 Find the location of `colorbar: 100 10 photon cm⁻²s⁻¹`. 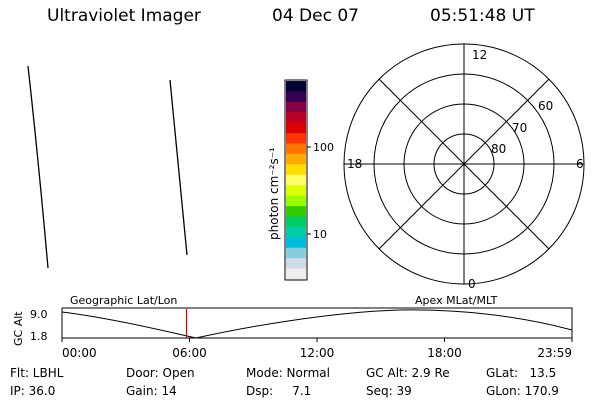

colorbar: 100 10 photon cm⁻²s⁻¹ is located at coordinates (300, 180).